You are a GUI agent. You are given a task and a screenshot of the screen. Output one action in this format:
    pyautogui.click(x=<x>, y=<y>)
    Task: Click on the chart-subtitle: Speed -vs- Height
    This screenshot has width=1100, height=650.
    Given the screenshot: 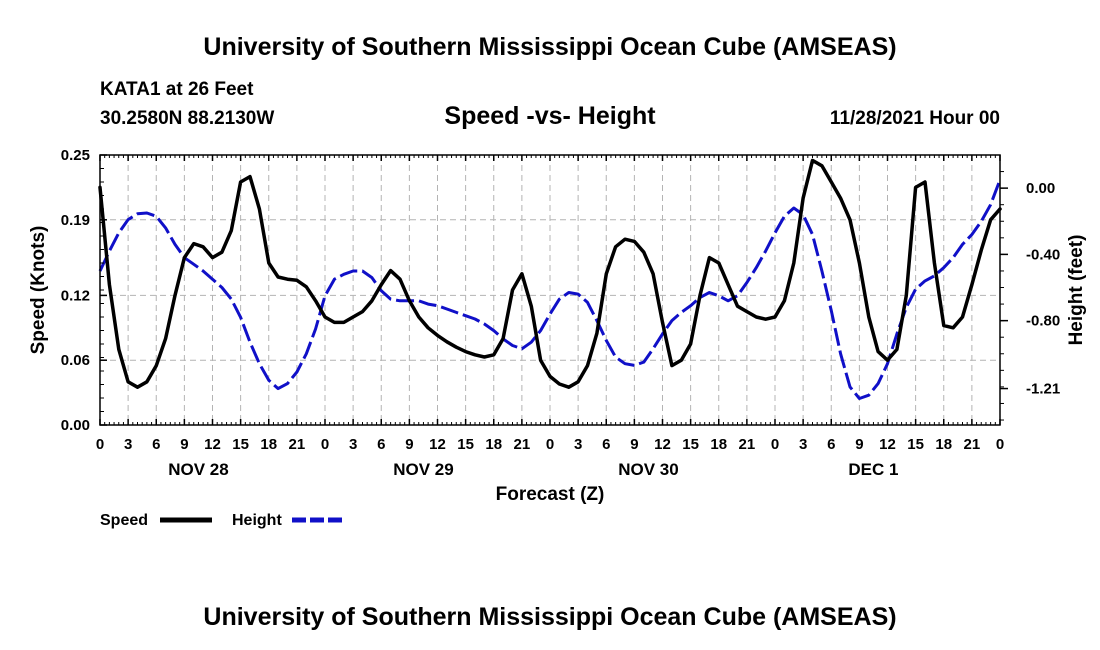 What is the action you would take?
    pyautogui.click(x=550, y=116)
    